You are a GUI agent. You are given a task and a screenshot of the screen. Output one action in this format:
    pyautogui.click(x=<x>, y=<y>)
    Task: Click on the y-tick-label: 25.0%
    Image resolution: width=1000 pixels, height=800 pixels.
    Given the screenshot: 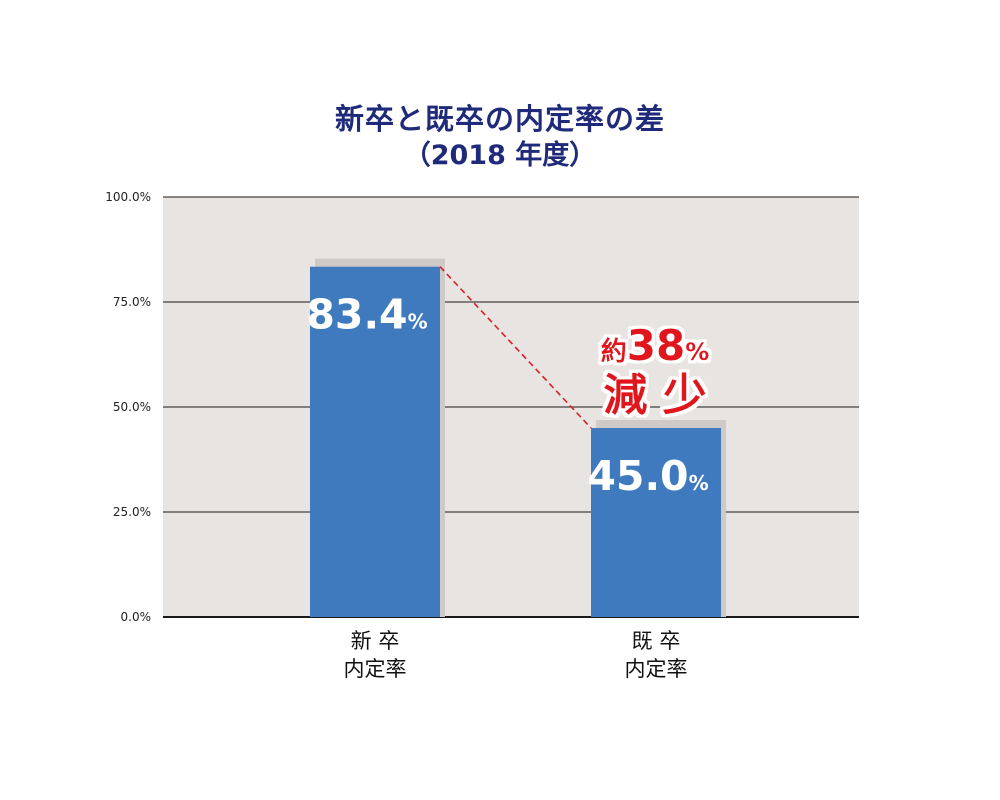 What is the action you would take?
    pyautogui.click(x=132, y=512)
    